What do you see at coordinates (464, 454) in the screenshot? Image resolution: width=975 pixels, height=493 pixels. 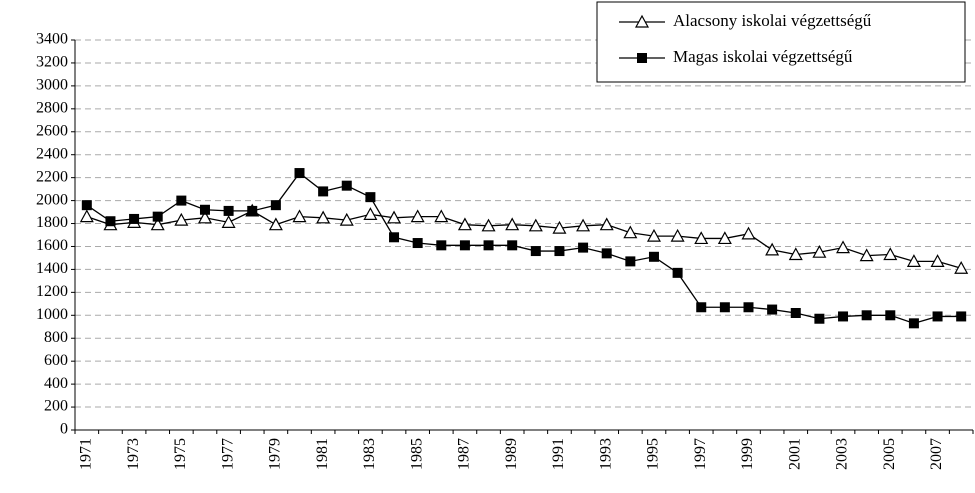 I see `x-tick-label: 1987` at bounding box center [464, 454].